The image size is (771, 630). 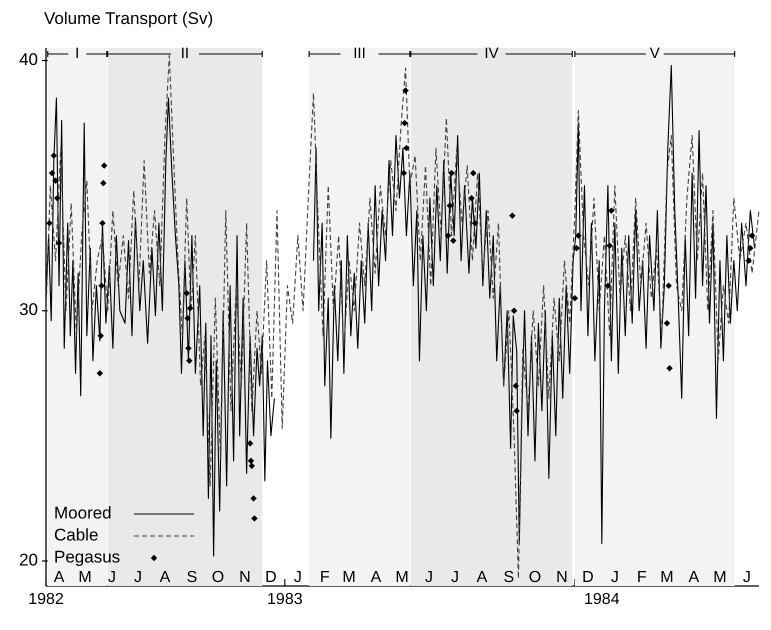 I want to click on y-axis-title: Volume Transport (Sv), so click(x=129, y=18).